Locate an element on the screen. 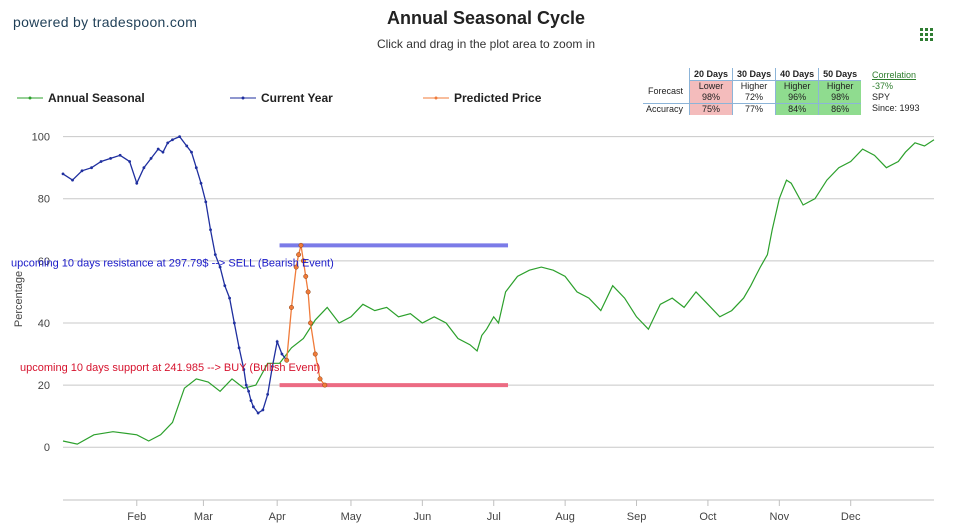 The height and width of the screenshot is (526, 972). accuracy-cell: 77% is located at coordinates (754, 109).